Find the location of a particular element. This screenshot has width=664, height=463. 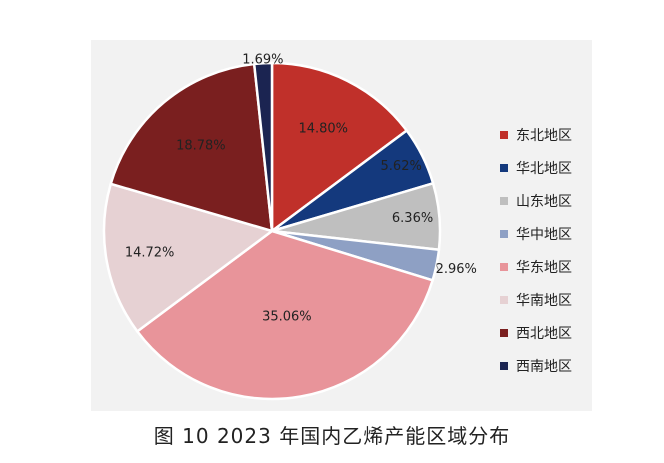

legend-label: 华南地区 is located at coordinates (544, 300).